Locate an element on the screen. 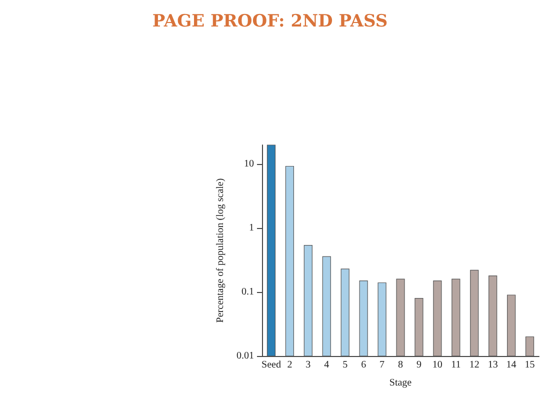  y-axis-title: Percentage of population (log scale) is located at coordinates (220, 250).